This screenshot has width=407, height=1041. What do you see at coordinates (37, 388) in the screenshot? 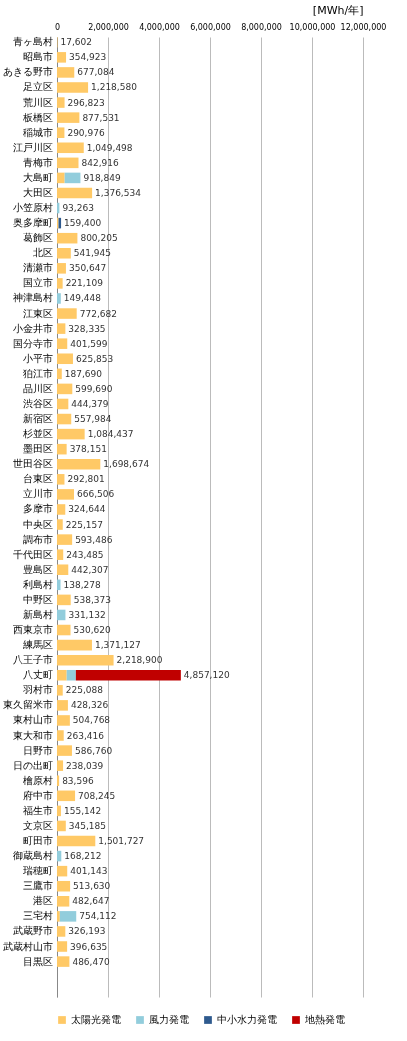
I see `y-tick-label: 品川区` at bounding box center [37, 388].